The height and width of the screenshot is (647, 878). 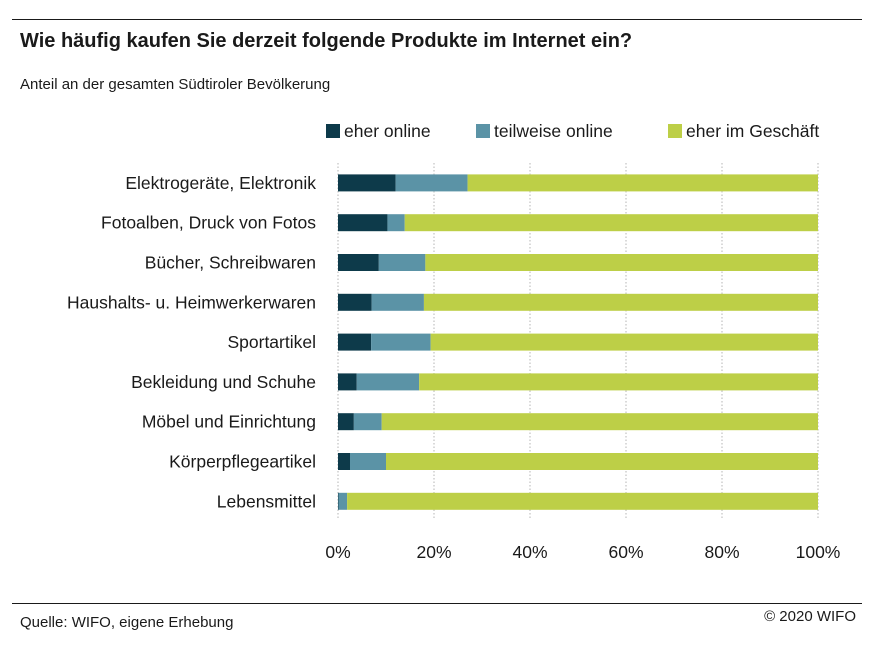 What do you see at coordinates (230, 263) in the screenshot?
I see `category-label: Bücher, Schreibwaren` at bounding box center [230, 263].